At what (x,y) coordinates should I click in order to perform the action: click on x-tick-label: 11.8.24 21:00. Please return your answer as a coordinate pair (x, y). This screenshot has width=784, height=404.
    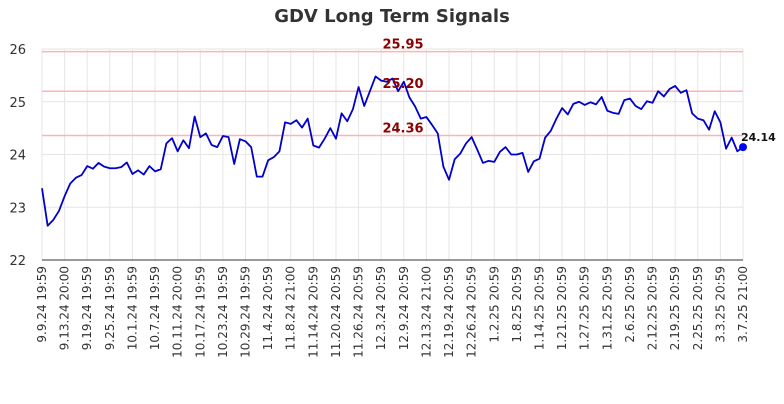
    Looking at the image, I should click on (291, 308).